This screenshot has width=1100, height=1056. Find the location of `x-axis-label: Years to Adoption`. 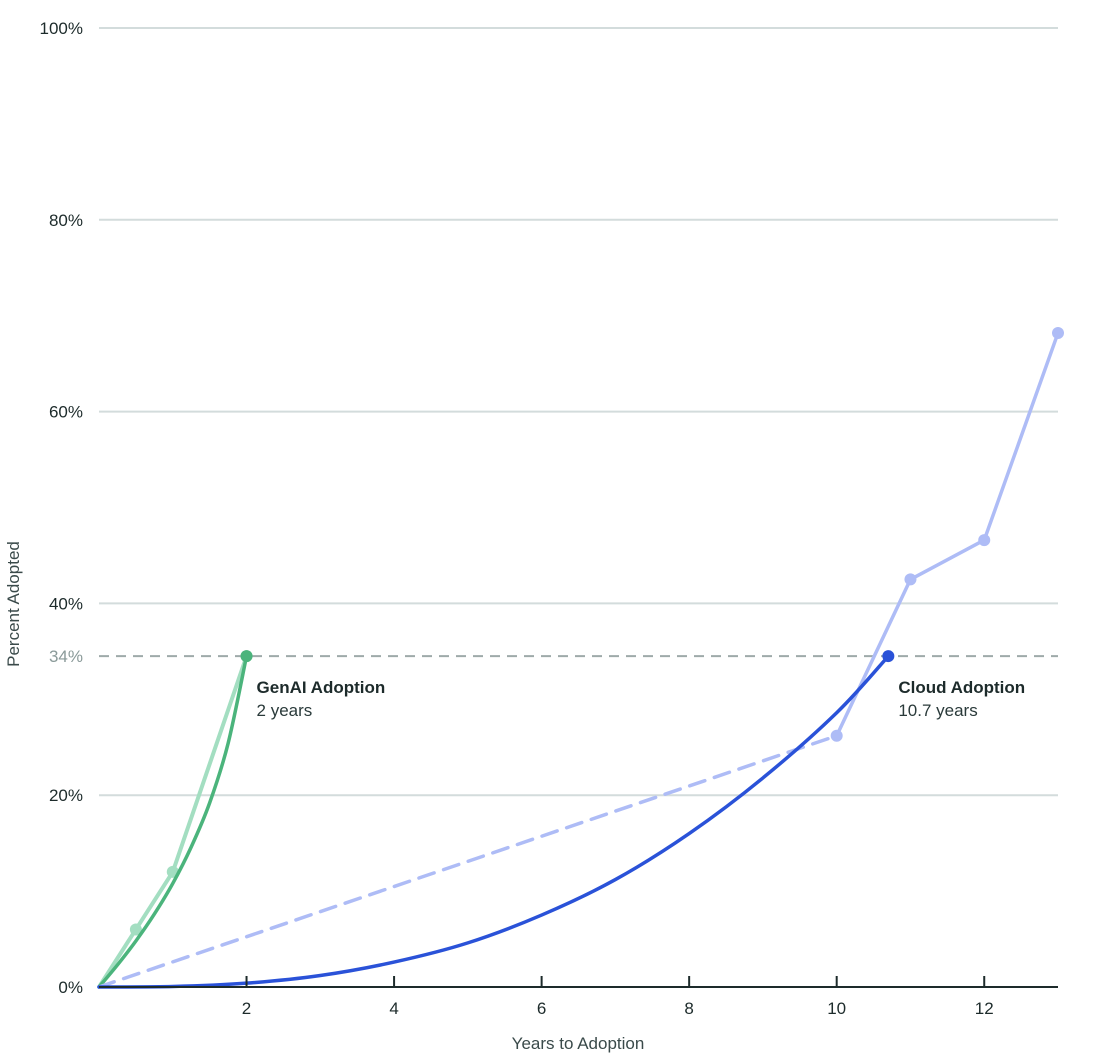

x-axis-label: Years to Adoption is located at coordinates (578, 1043).